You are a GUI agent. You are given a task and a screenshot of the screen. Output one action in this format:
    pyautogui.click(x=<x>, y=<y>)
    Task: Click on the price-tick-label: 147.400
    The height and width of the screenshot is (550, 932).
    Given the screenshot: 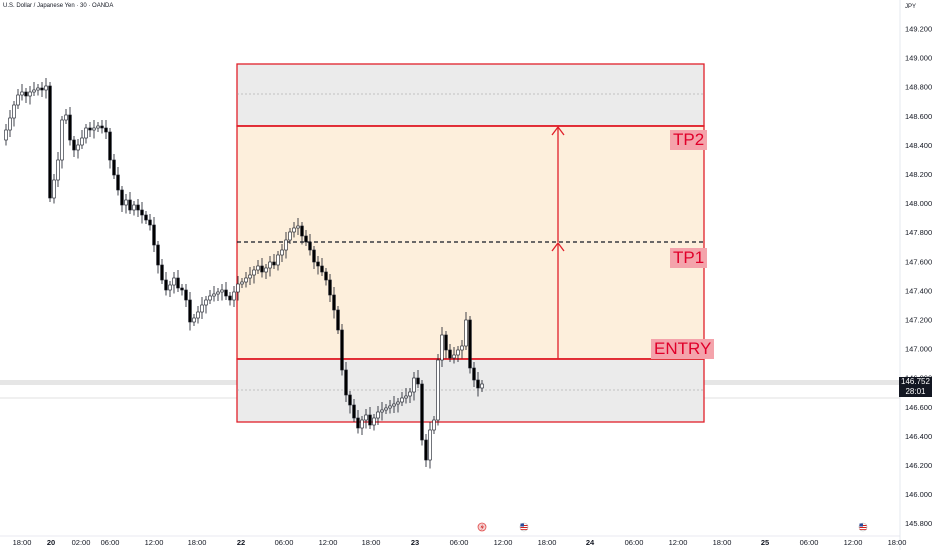 What is the action you would take?
    pyautogui.click(x=918, y=290)
    